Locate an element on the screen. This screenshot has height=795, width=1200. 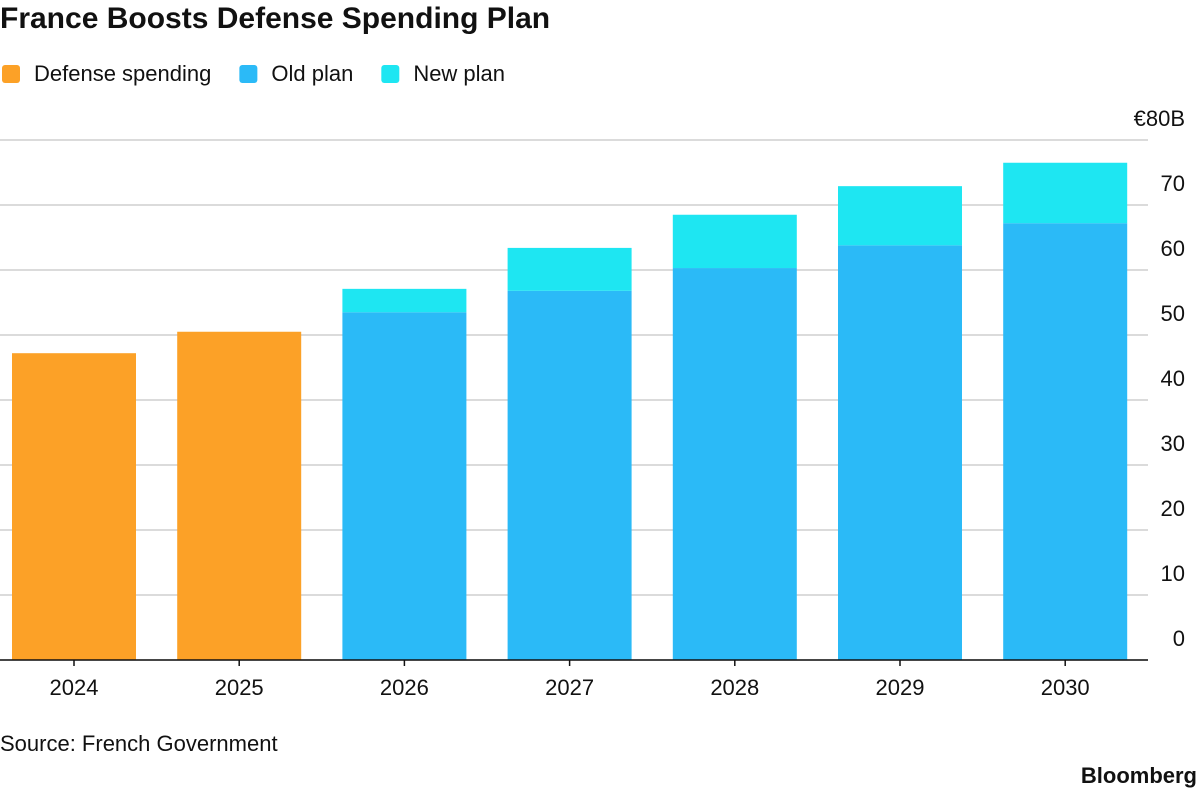
x-tick-label: 2030 is located at coordinates (1065, 687).